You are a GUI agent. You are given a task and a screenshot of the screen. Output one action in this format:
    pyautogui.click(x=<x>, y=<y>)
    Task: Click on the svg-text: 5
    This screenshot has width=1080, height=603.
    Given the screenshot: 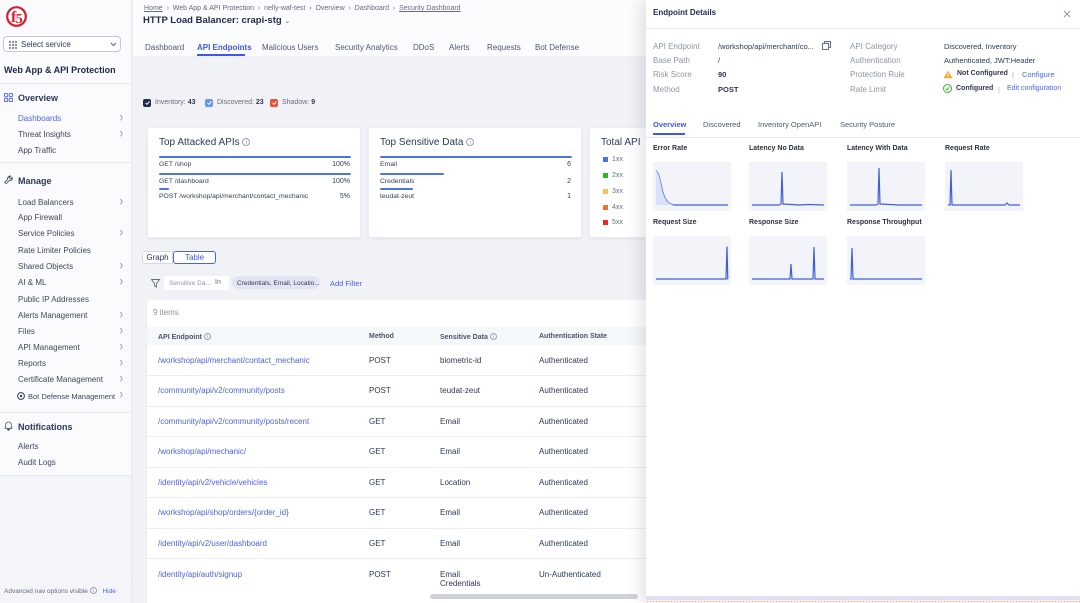 What is the action you would take?
    pyautogui.click(x=19, y=19)
    